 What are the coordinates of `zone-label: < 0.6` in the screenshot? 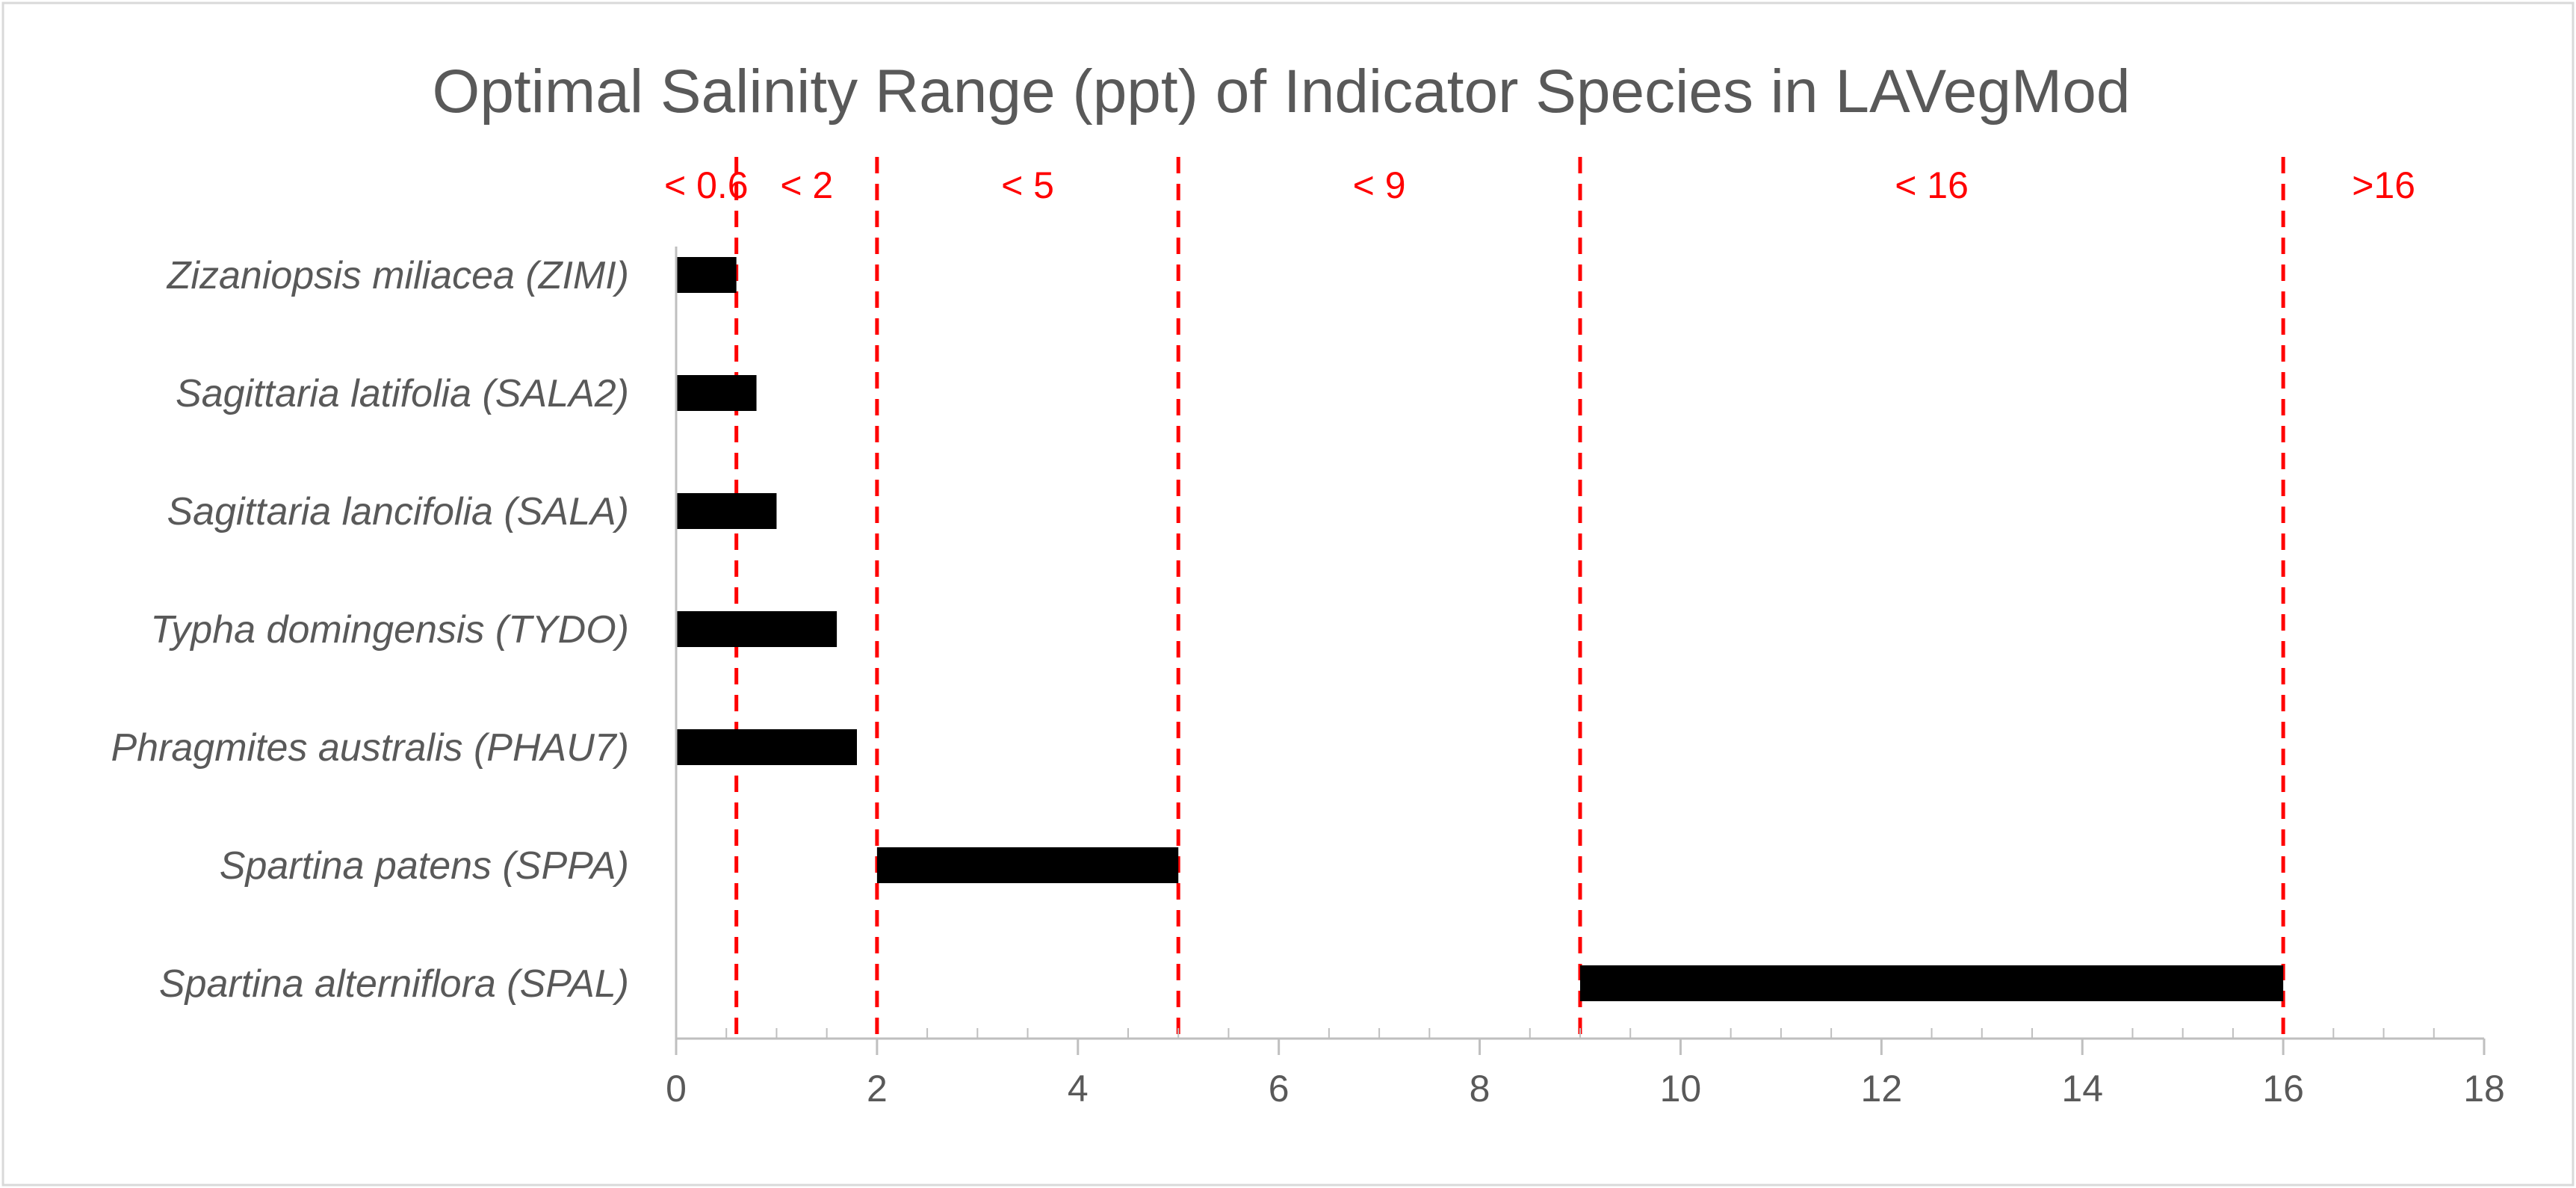 It's located at (706, 185).